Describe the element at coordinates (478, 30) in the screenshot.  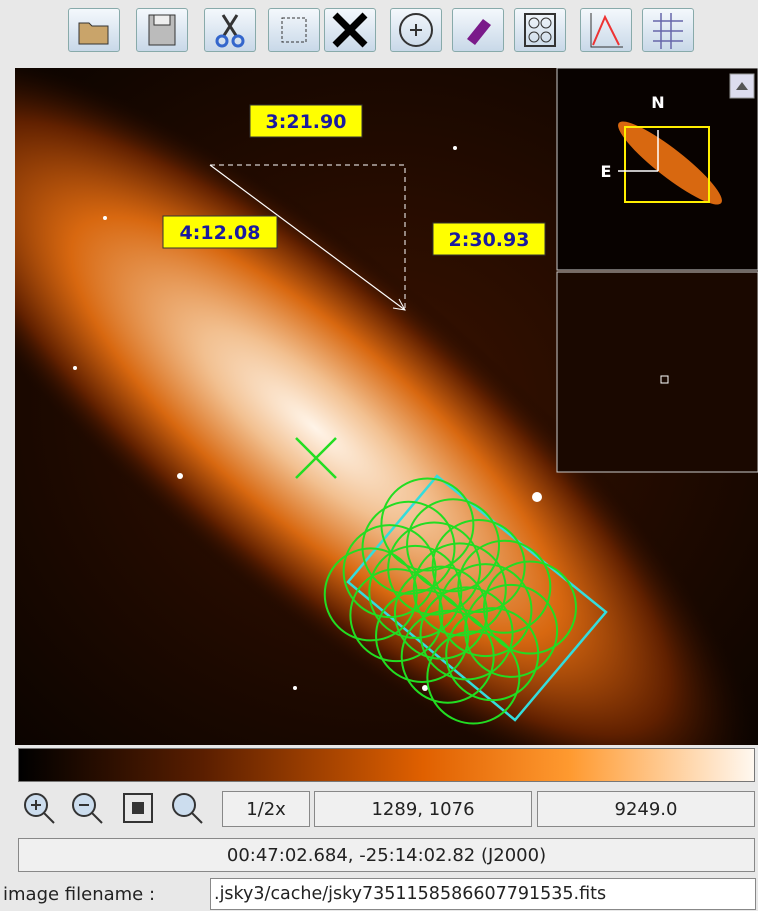
I see `region-button` at that location.